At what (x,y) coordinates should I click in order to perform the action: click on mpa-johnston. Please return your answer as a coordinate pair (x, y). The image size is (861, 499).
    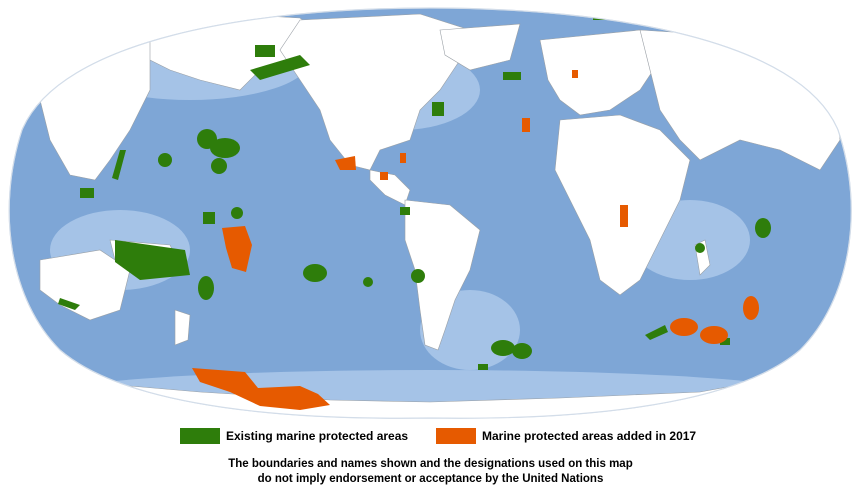
    Looking at the image, I should click on (165, 160).